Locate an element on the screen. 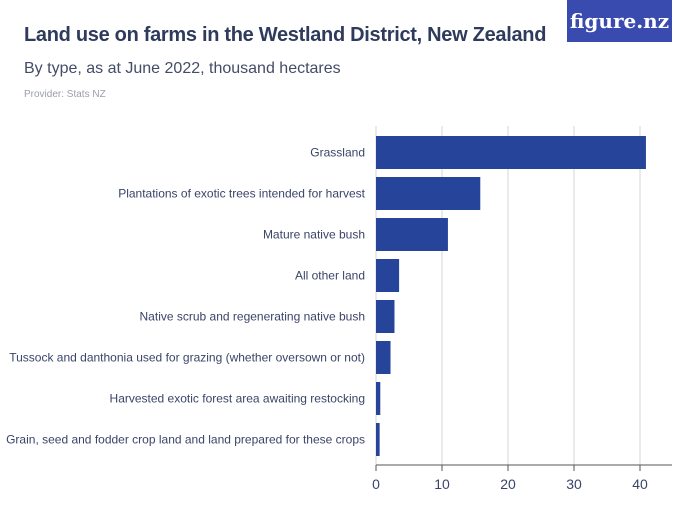  x-tick-label: 30 is located at coordinates (574, 484).